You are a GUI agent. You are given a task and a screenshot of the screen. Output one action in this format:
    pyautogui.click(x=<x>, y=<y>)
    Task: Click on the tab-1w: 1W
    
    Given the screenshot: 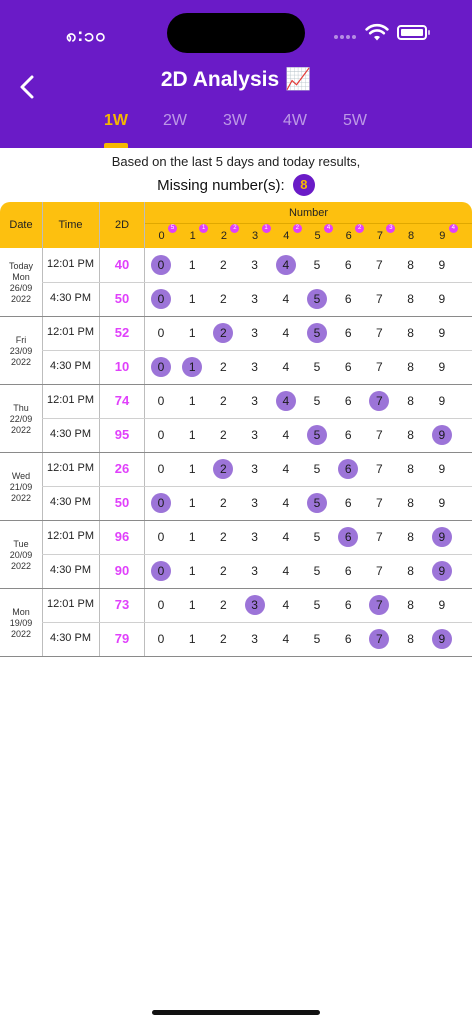 What is the action you would take?
    pyautogui.click(x=116, y=120)
    